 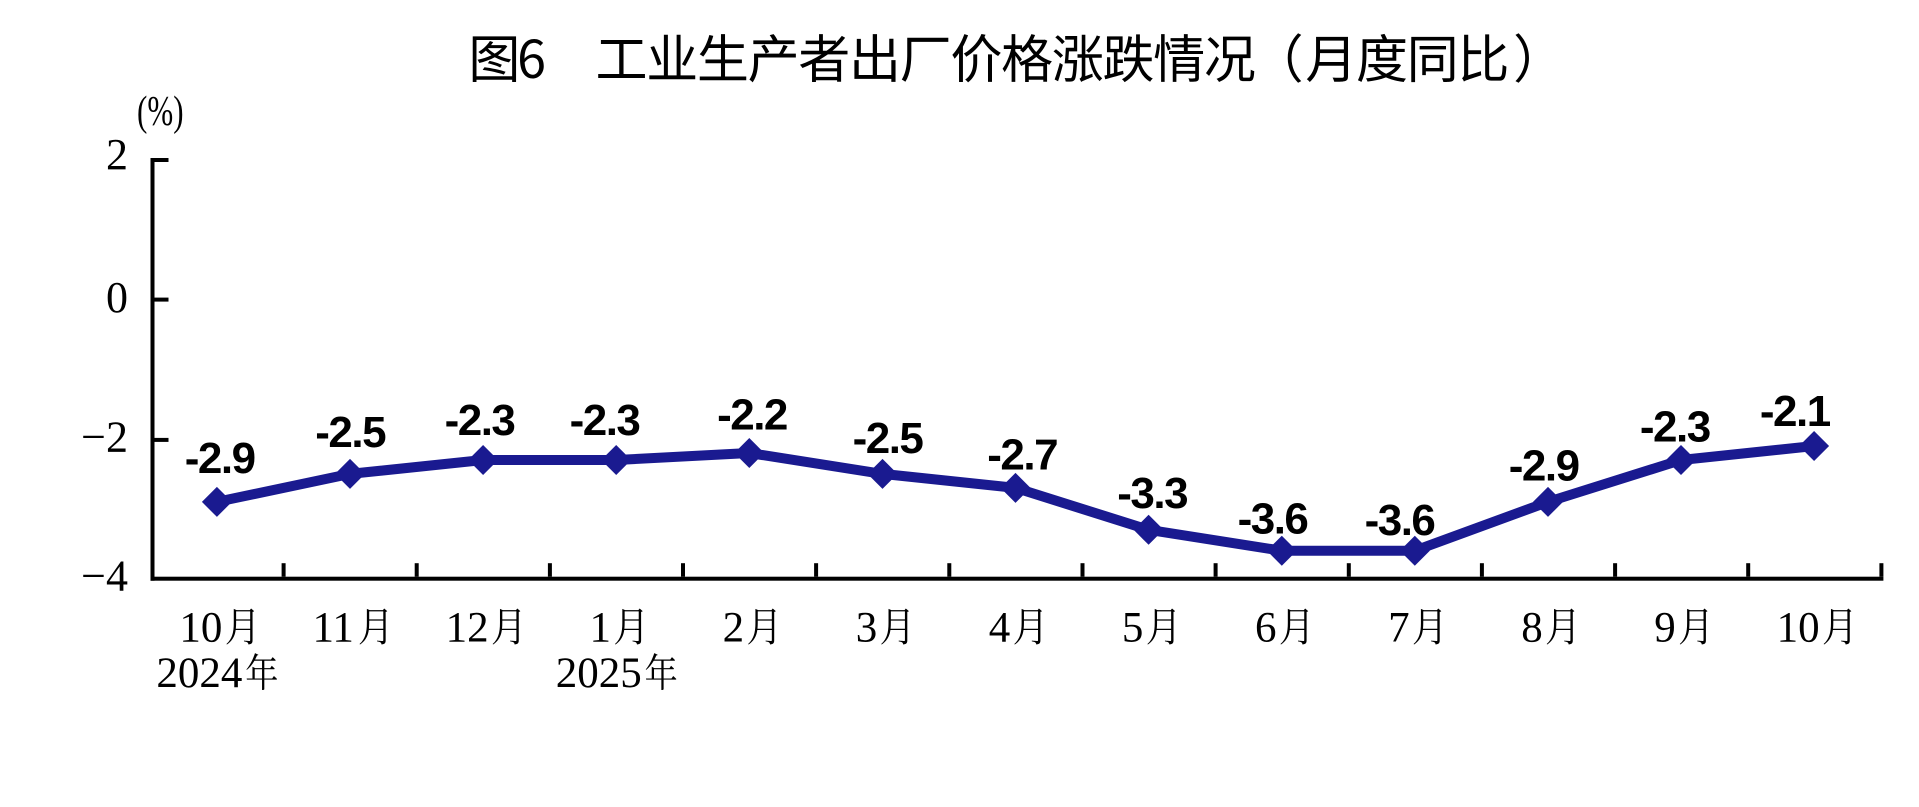 What do you see at coordinates (467, 627) in the screenshot?
I see `svg-text: 12` at bounding box center [467, 627].